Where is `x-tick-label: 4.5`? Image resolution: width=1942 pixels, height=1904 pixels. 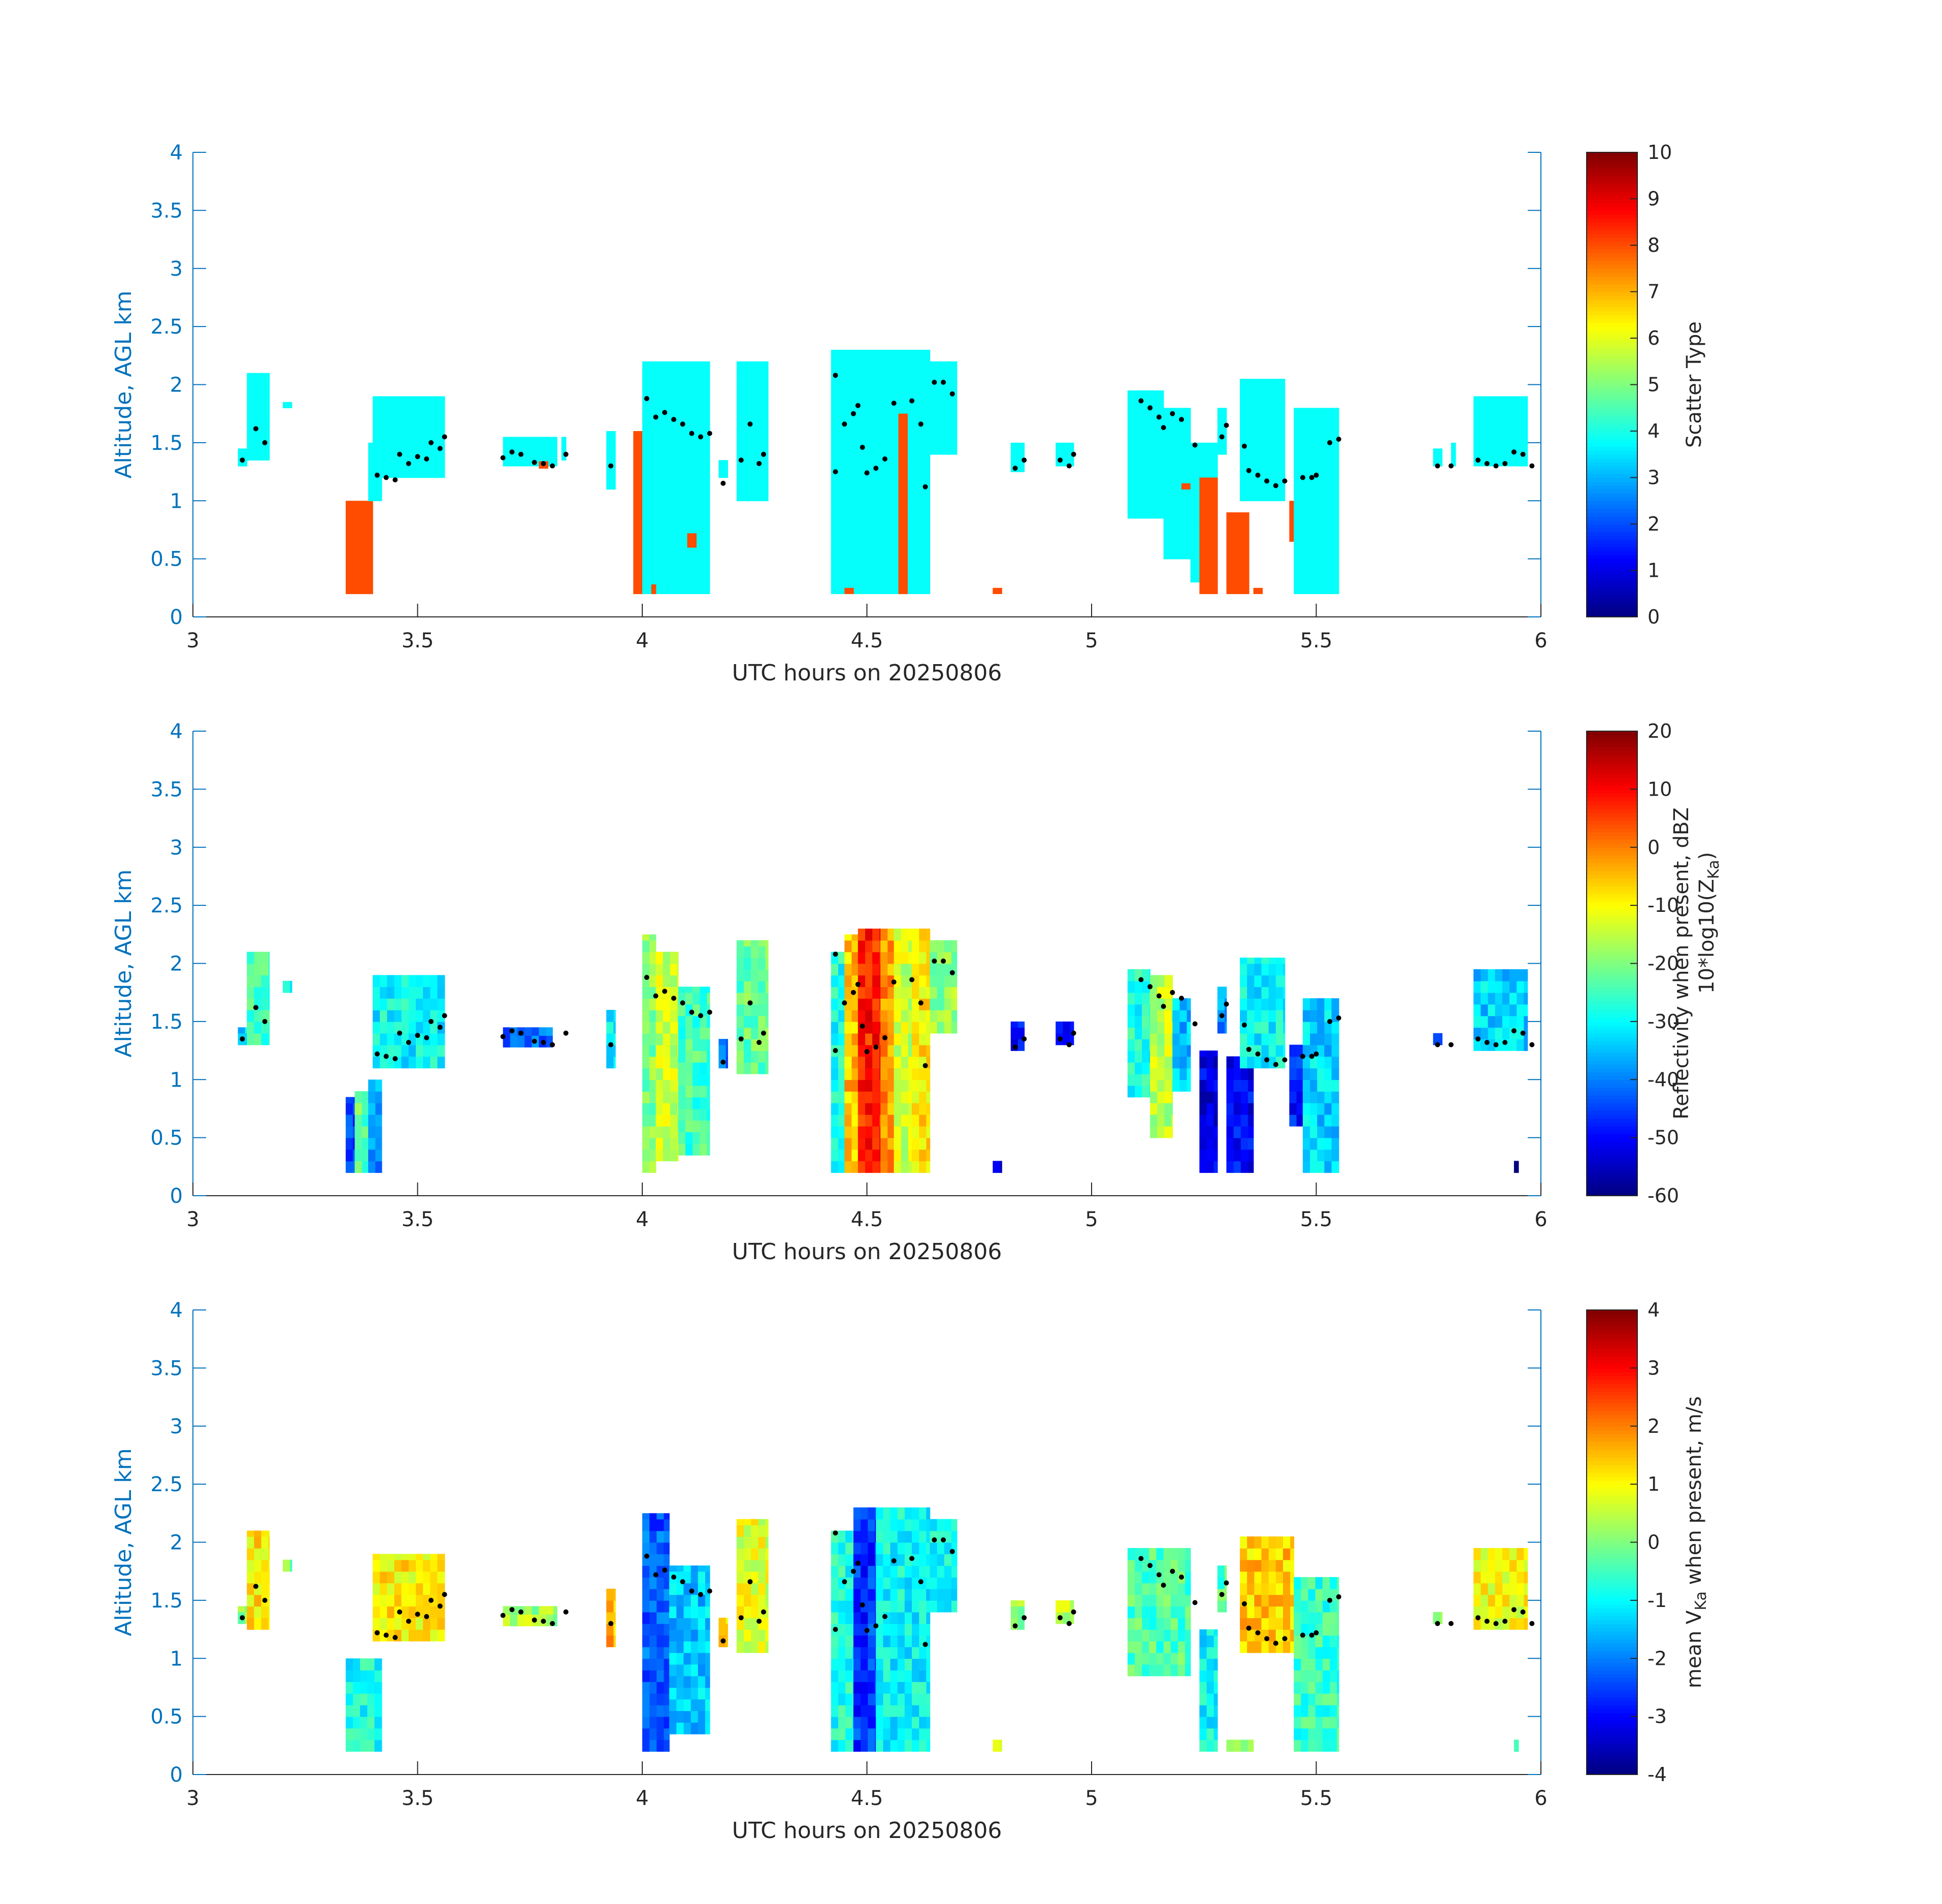
x-tick-label: 4.5 is located at coordinates (867, 641).